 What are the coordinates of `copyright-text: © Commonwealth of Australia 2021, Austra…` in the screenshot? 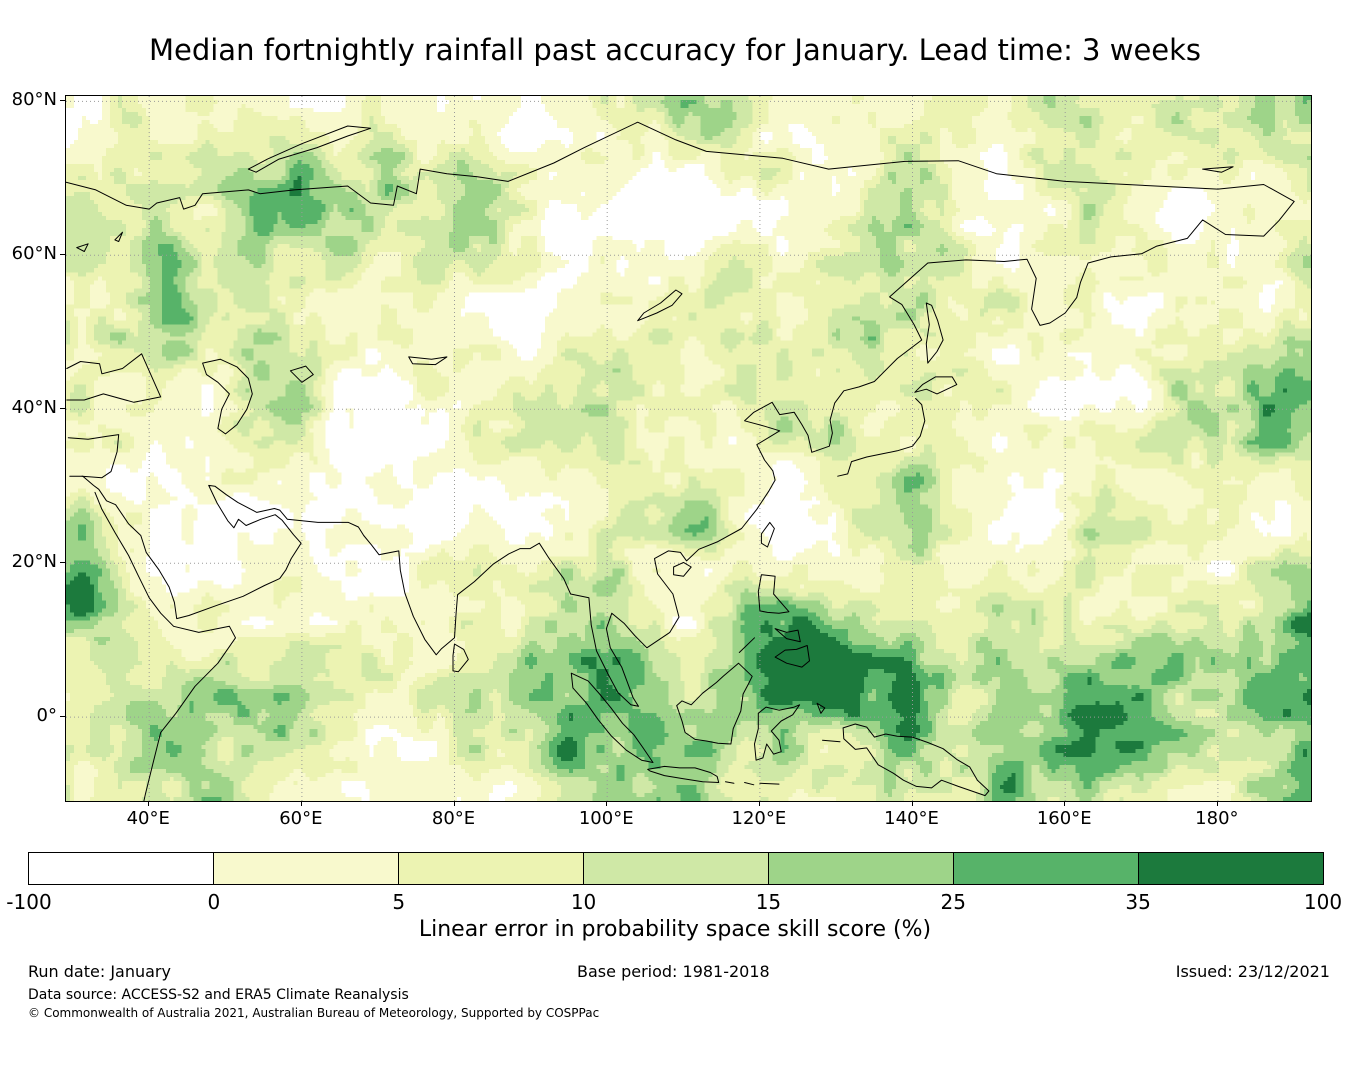 It's located at (314, 1013).